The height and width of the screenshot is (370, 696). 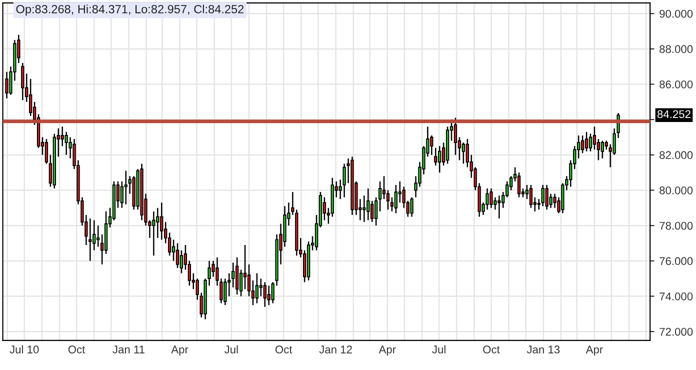 I want to click on x-tick-label: Jan 12, so click(x=335, y=350).